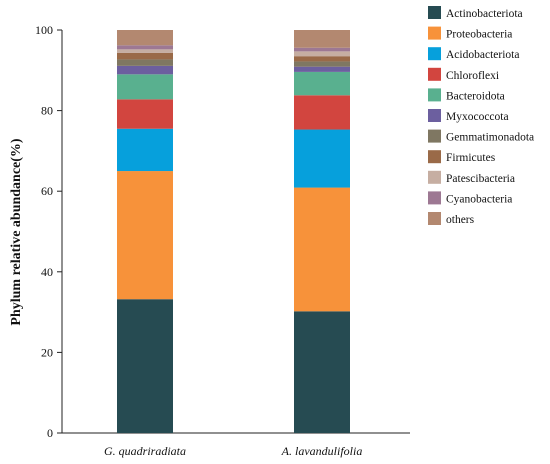 The width and height of the screenshot is (550, 464). I want to click on y-tick-label: 60, so click(47, 191).